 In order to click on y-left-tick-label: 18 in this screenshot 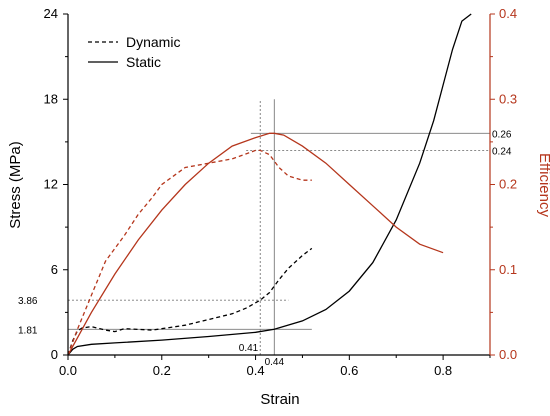, I will do `click(51, 98)`.